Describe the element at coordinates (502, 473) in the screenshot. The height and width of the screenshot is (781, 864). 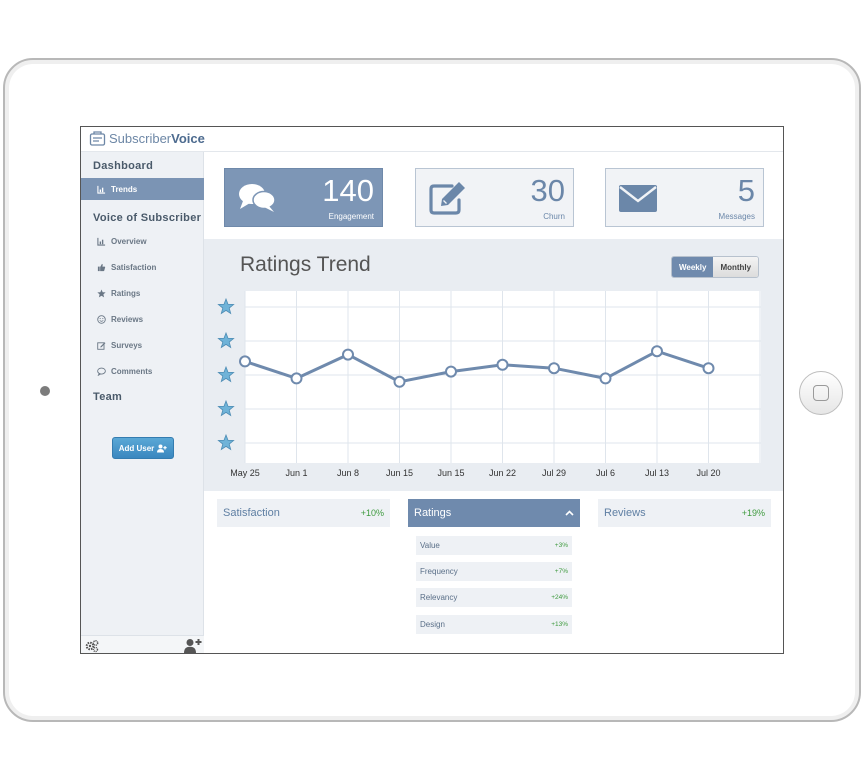
I see `x-tick-label: Jun 22` at that location.